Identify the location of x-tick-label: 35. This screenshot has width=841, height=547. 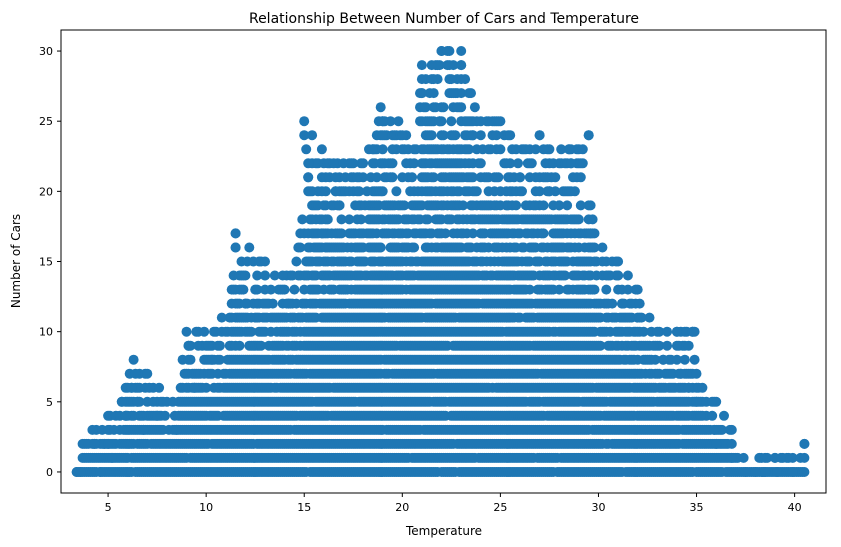
(697, 507).